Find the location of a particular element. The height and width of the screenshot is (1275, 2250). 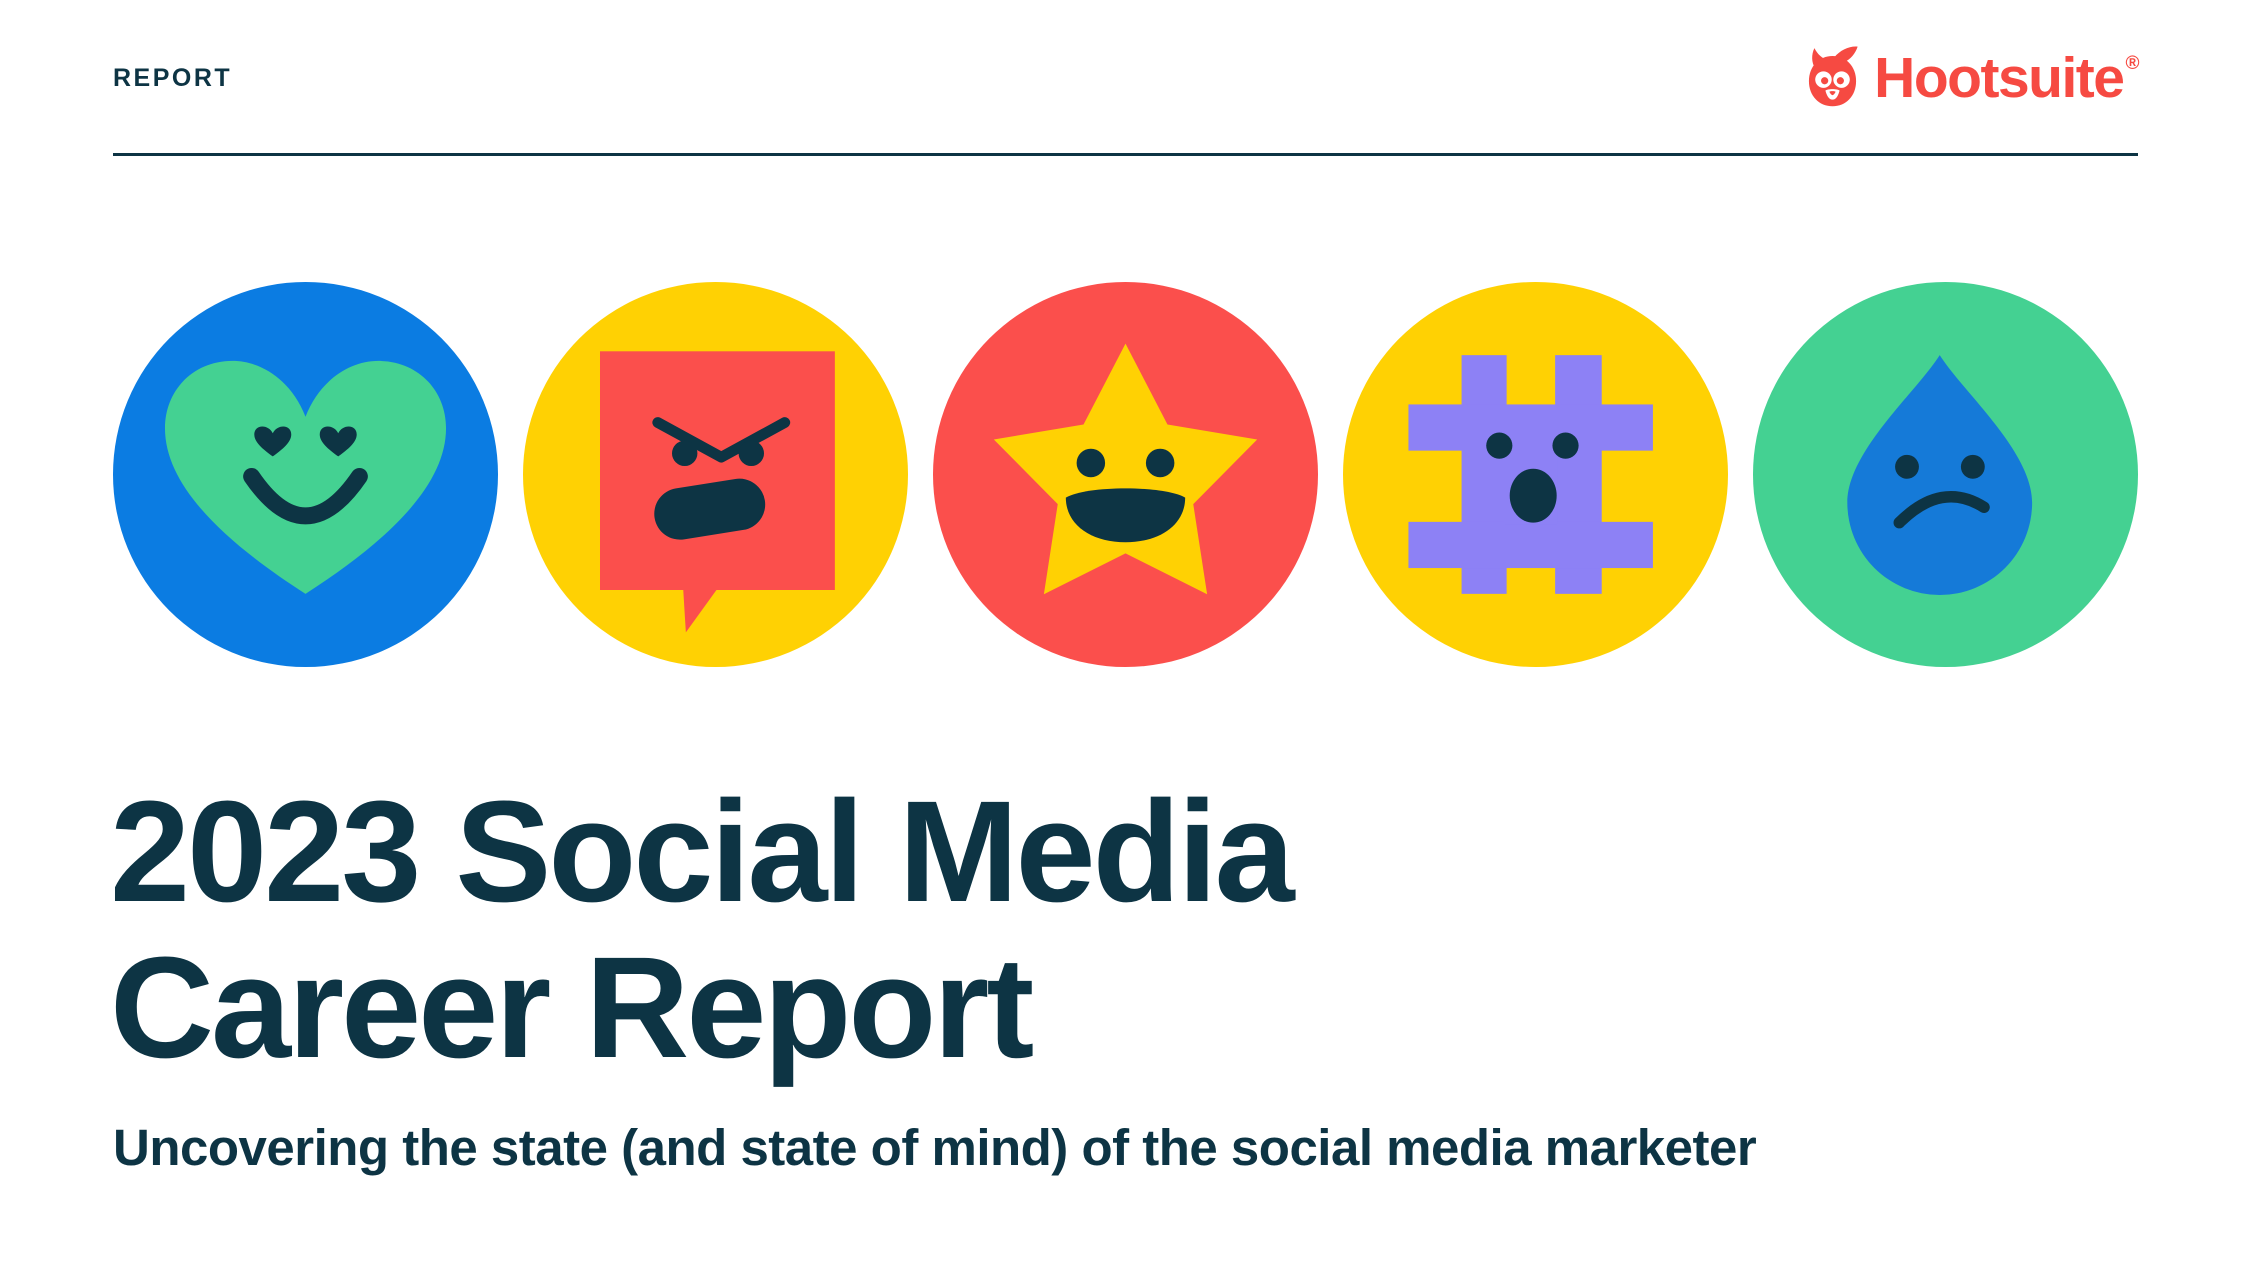

hootsuite-logo: Hootsuite ® is located at coordinates (1970, 78).